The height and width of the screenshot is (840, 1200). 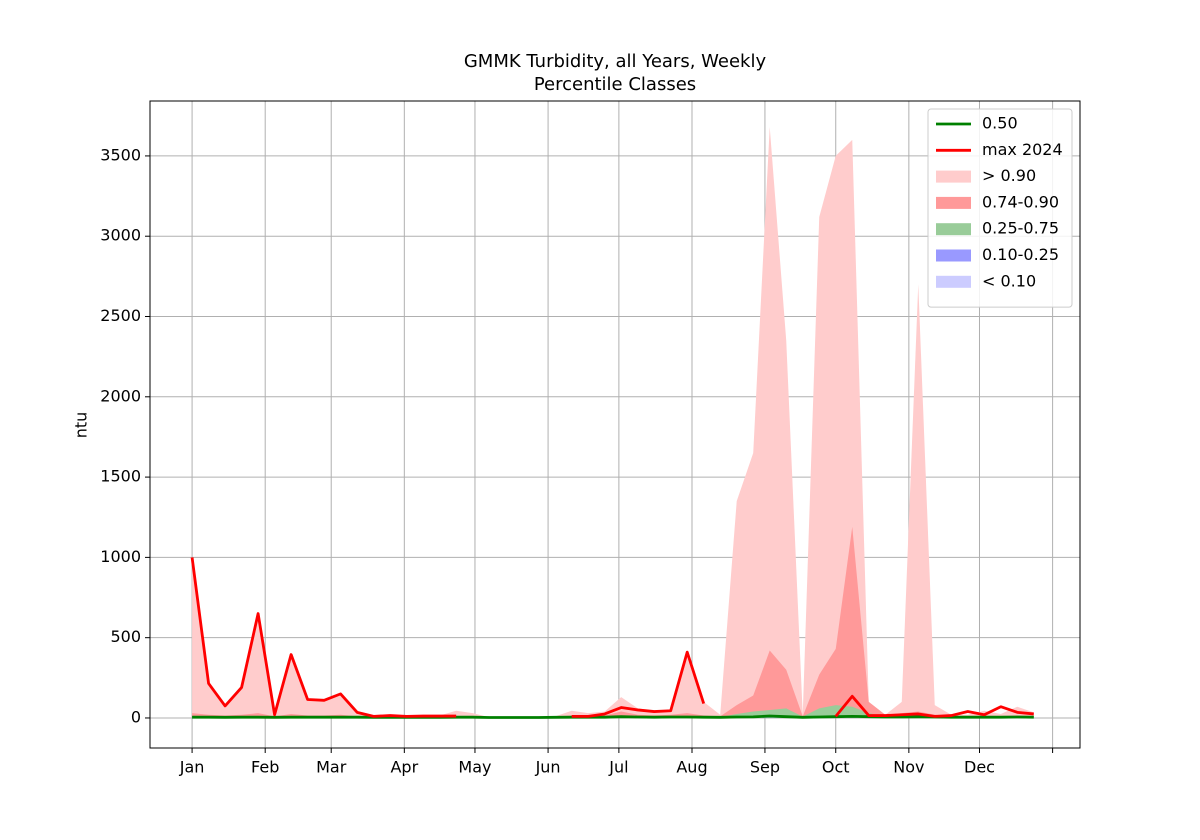 What do you see at coordinates (404, 767) in the screenshot?
I see `x-tick-label: Apr` at bounding box center [404, 767].